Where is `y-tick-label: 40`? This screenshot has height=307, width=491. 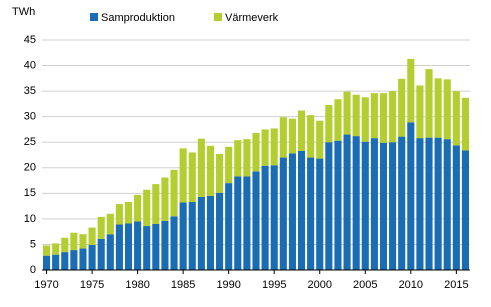
y-tick-label: 40 is located at coordinates (30, 65).